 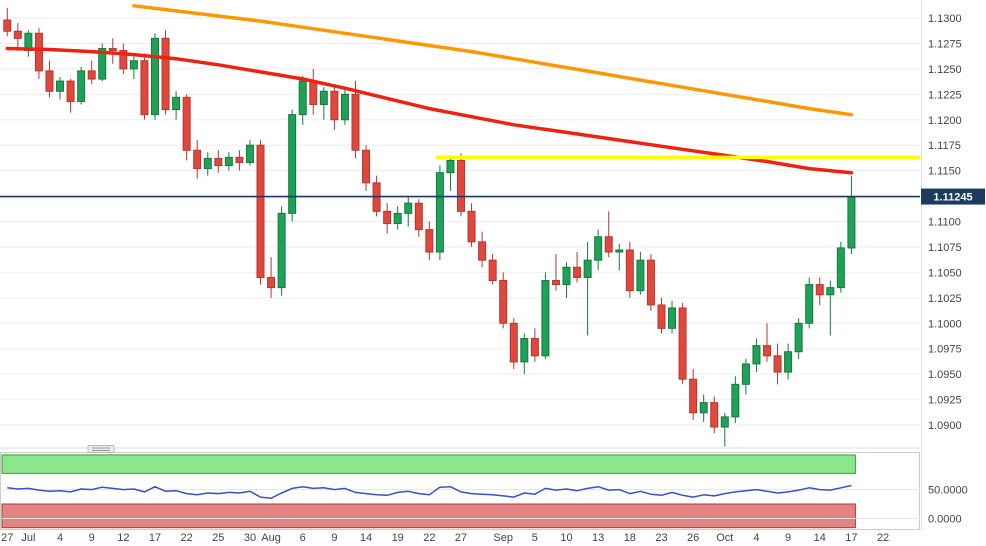 What do you see at coordinates (945, 350) in the screenshot?
I see `svg-text: 1.0975` at bounding box center [945, 350].